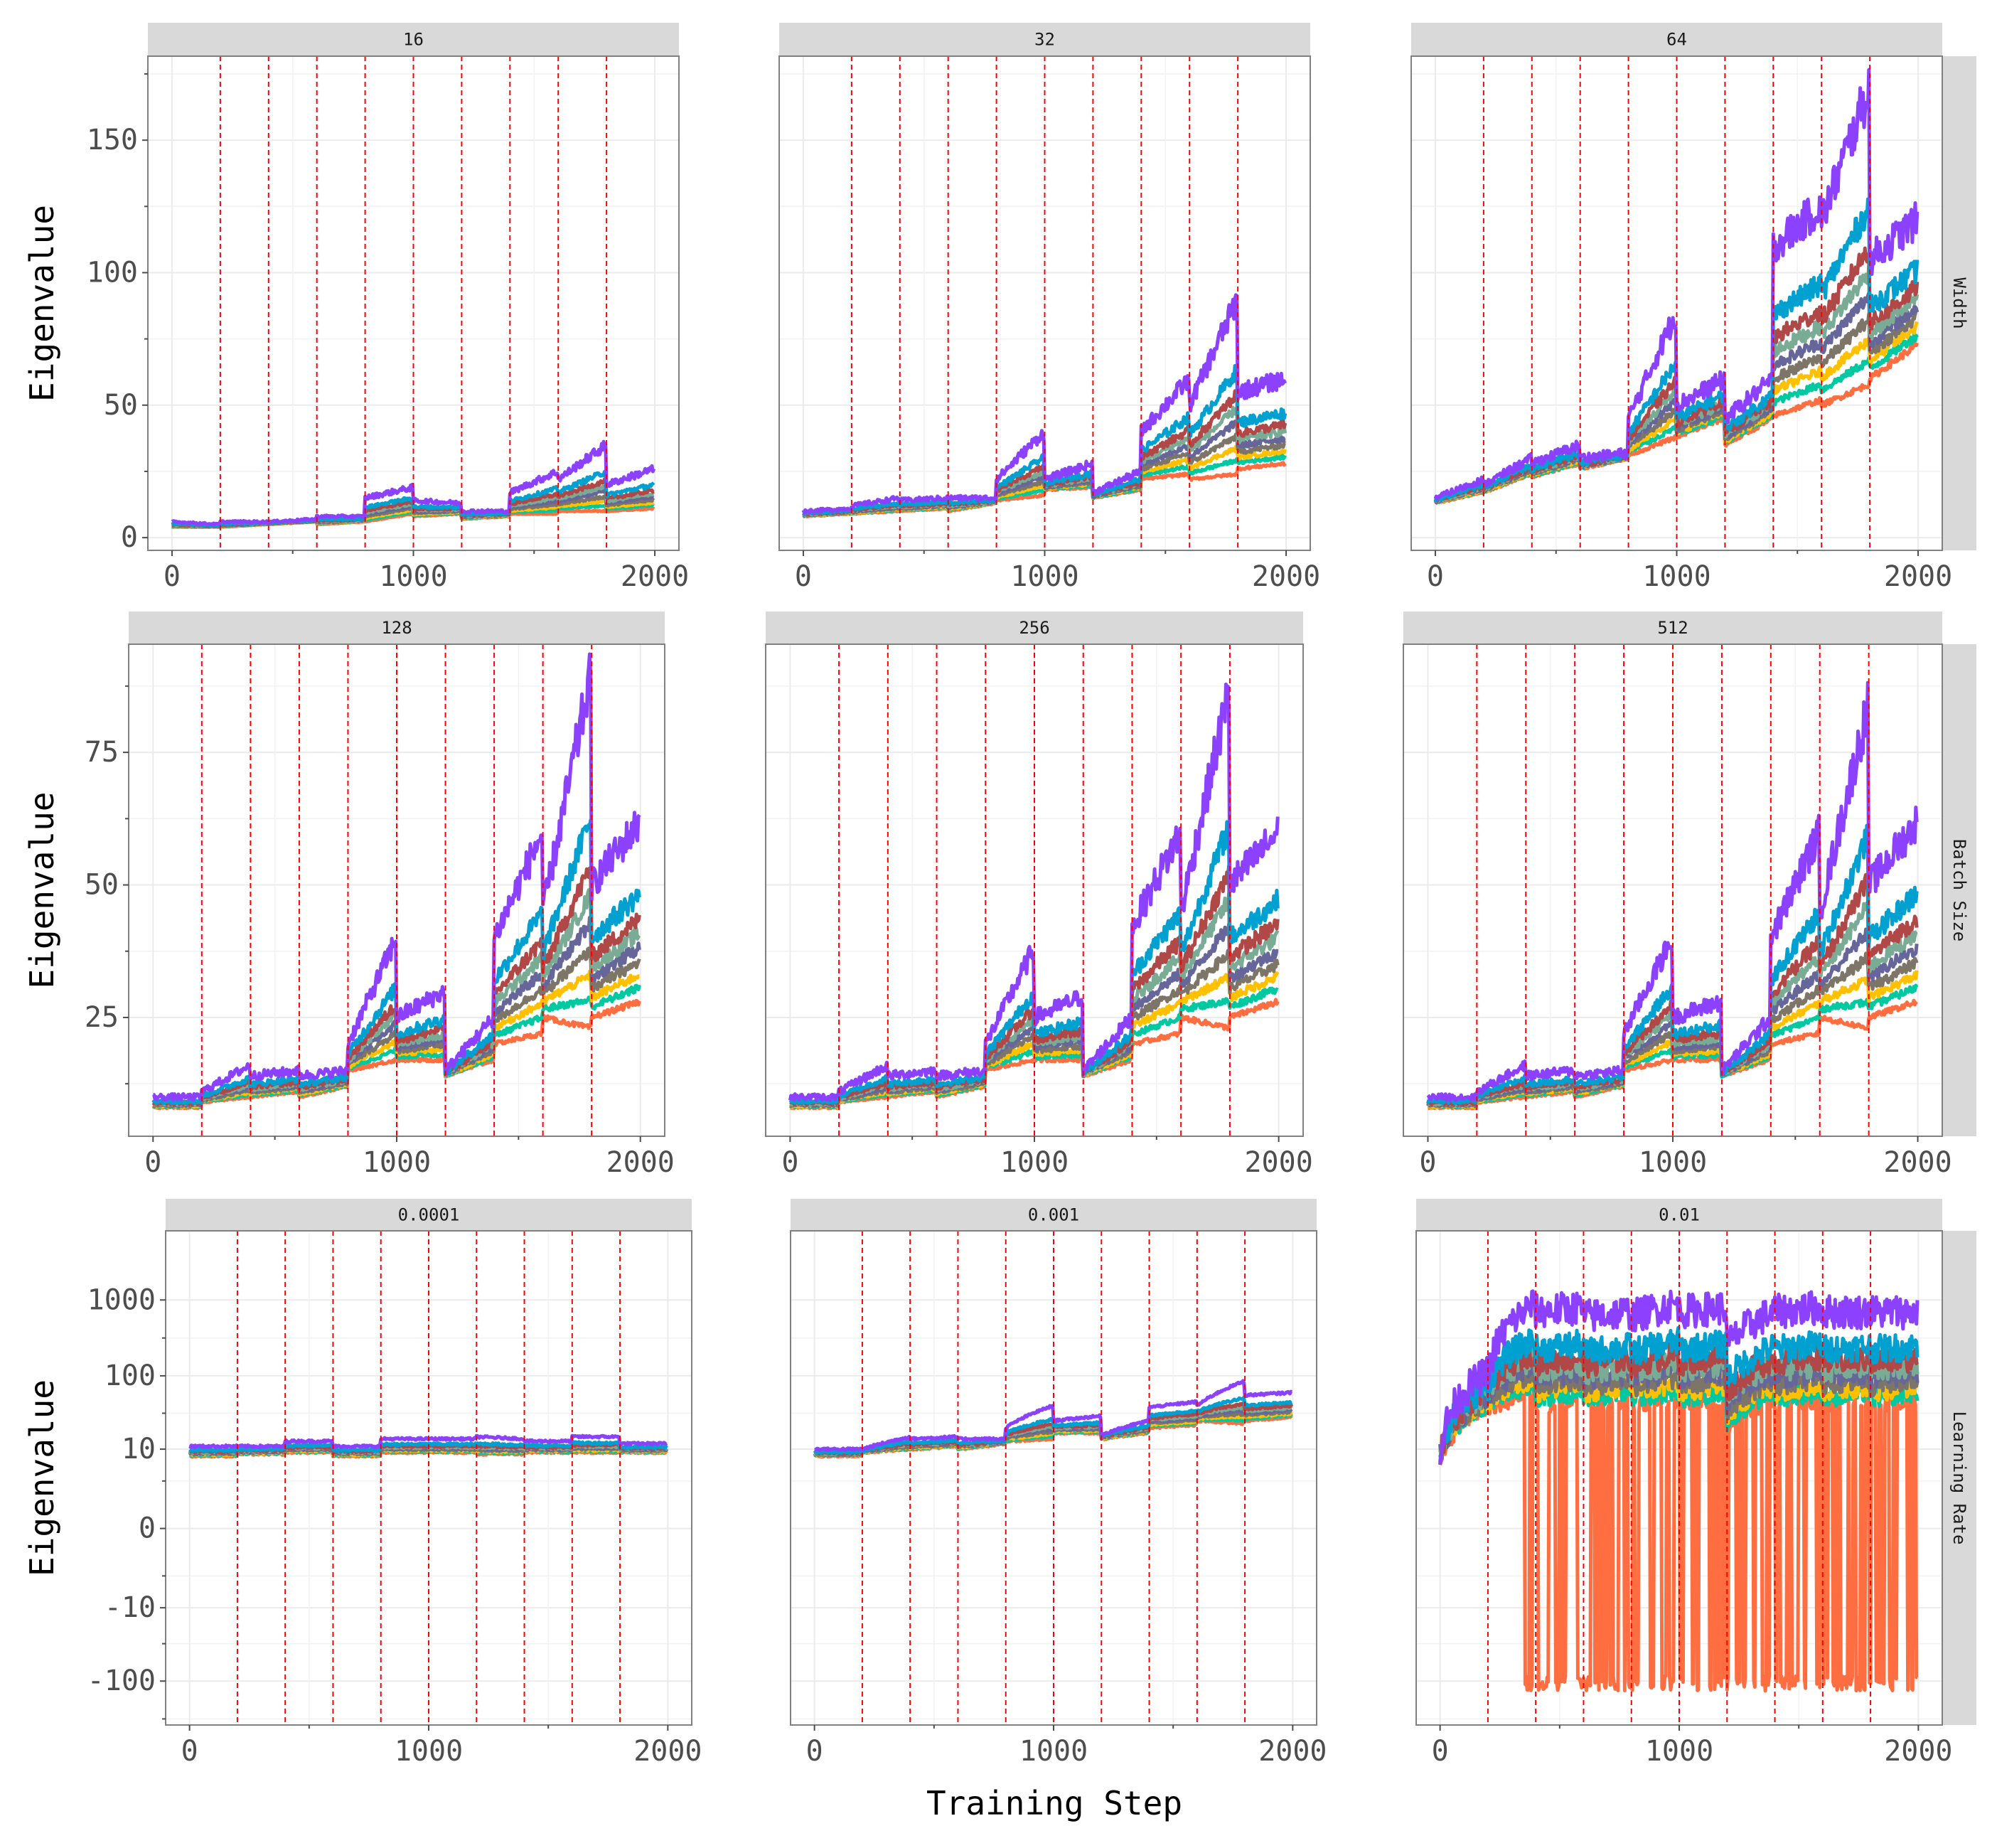 This screenshot has width=1997, height=1848. Describe the element at coordinates (1684, 1483) in the screenshot. I see `panel-0.01: 0.01 0 1000 2000` at that location.